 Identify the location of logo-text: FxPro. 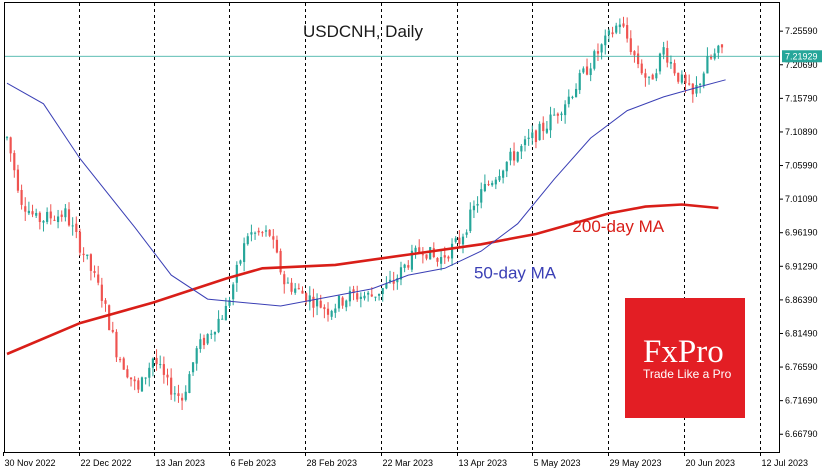
(683, 352).